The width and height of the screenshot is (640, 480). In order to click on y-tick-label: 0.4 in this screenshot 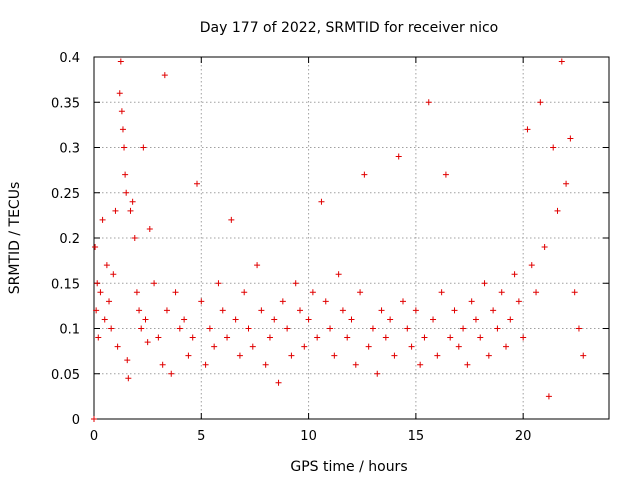, I will do `click(69, 58)`.